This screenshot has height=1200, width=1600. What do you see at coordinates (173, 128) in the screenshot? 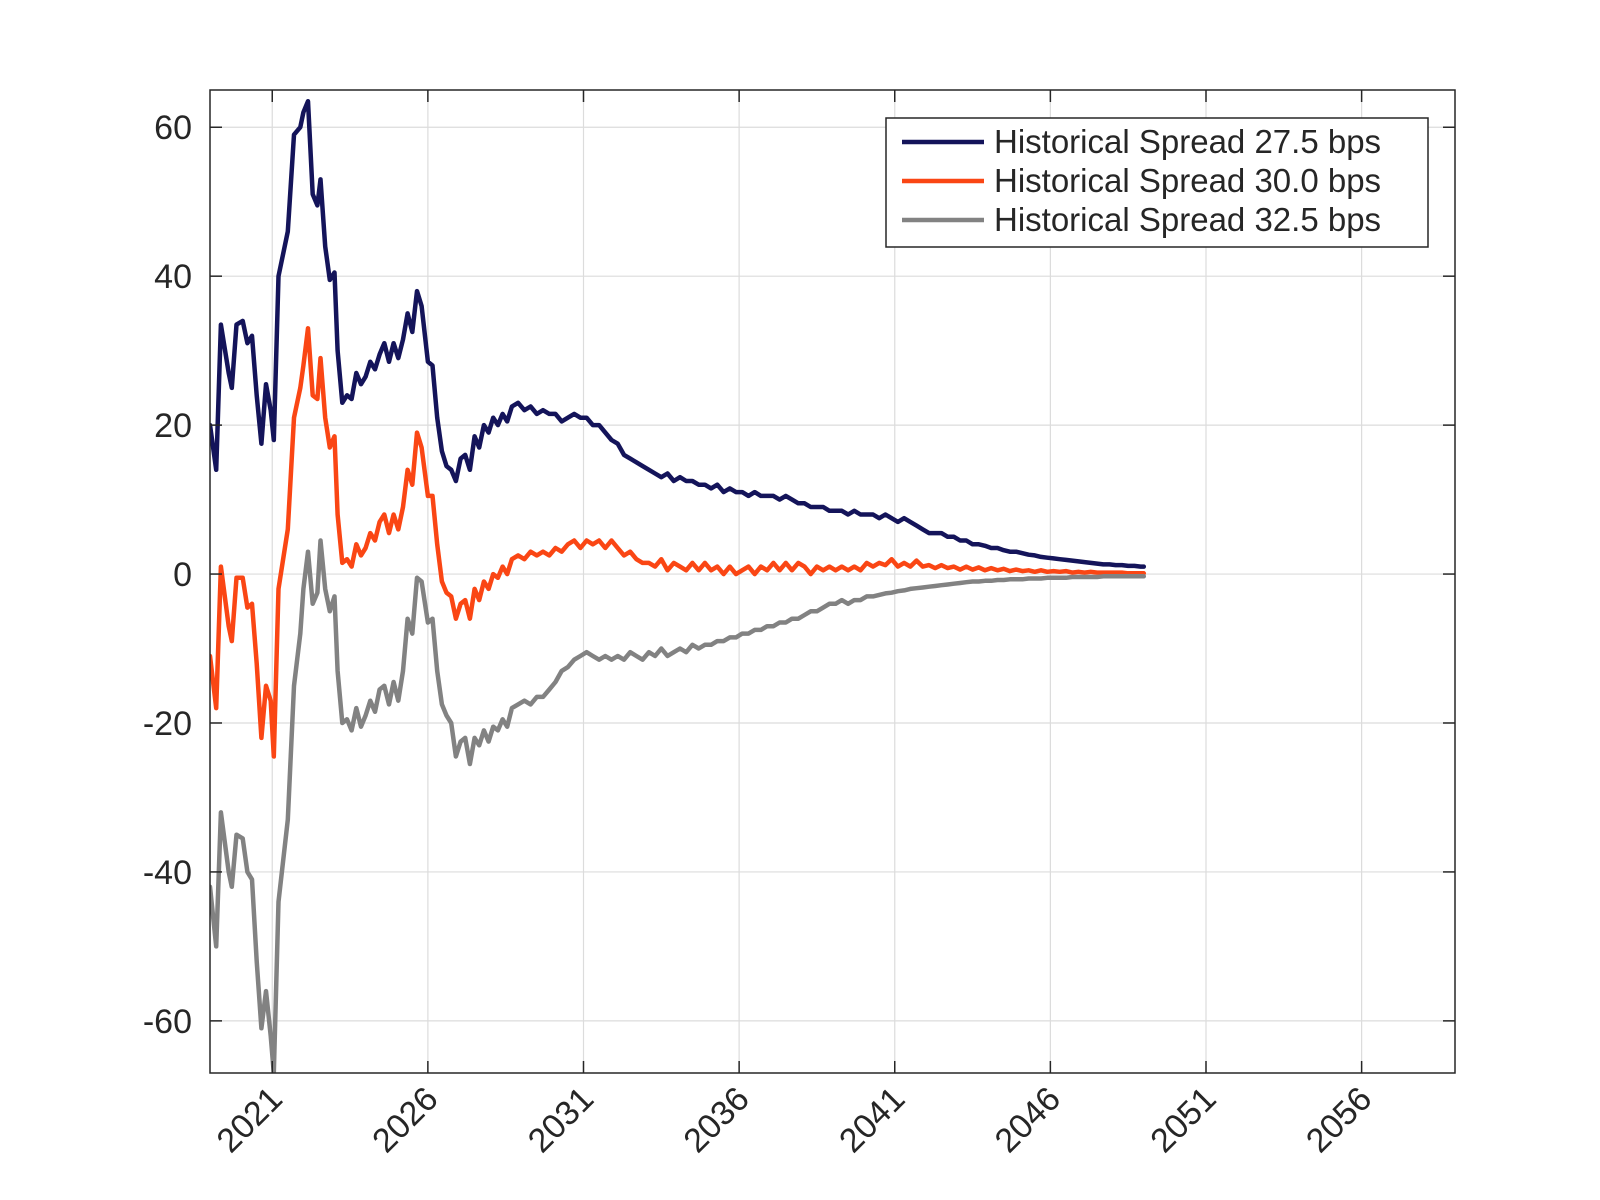
I see `y-tick-label: 60` at bounding box center [173, 128].